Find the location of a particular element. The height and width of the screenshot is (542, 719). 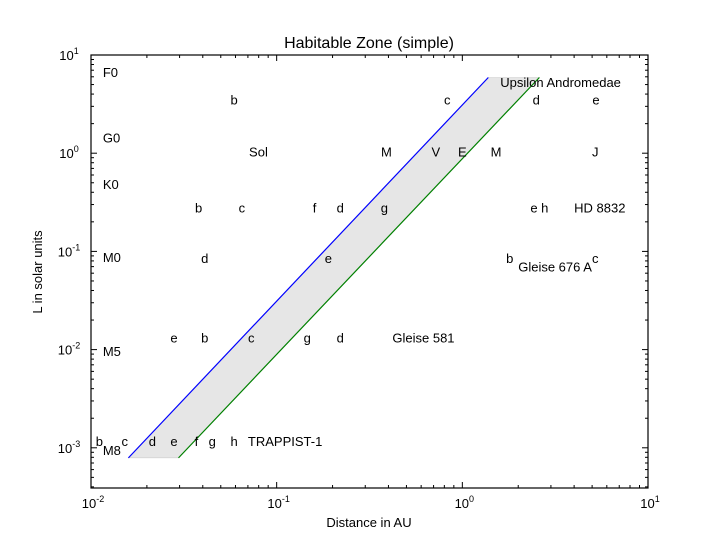

y-tick-label: 10¹ is located at coordinates (68, 54).